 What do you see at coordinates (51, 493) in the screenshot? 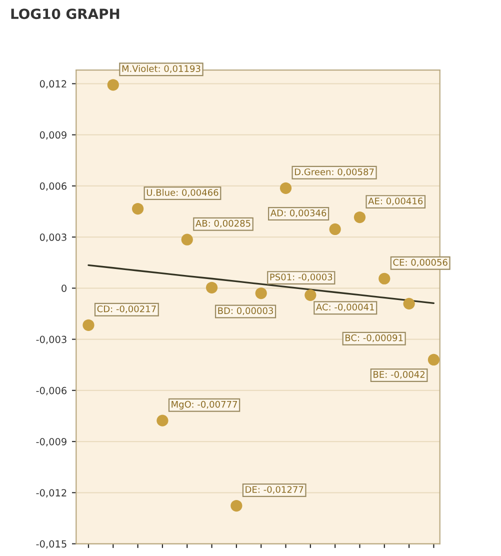
I see `y-tick-label: -0,012` at bounding box center [51, 493].